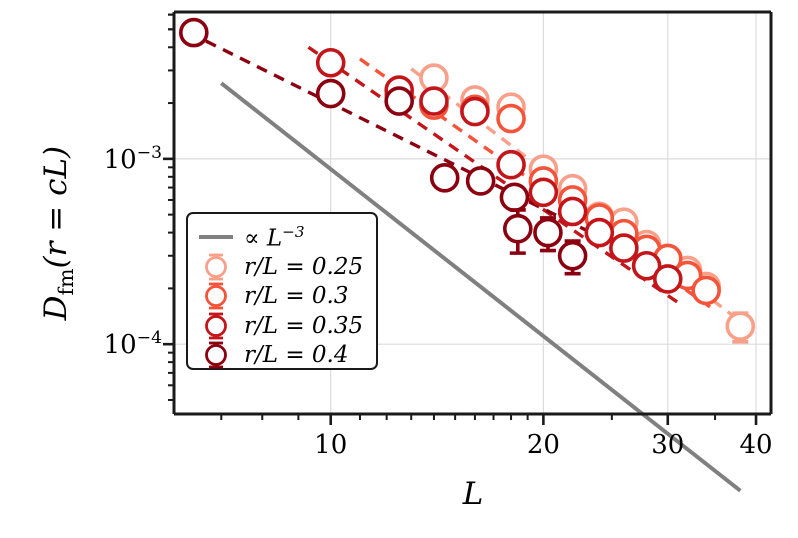 Image resolution: width=798 pixels, height=538 pixels. I want to click on data-point-s3-i4, so click(480, 181).